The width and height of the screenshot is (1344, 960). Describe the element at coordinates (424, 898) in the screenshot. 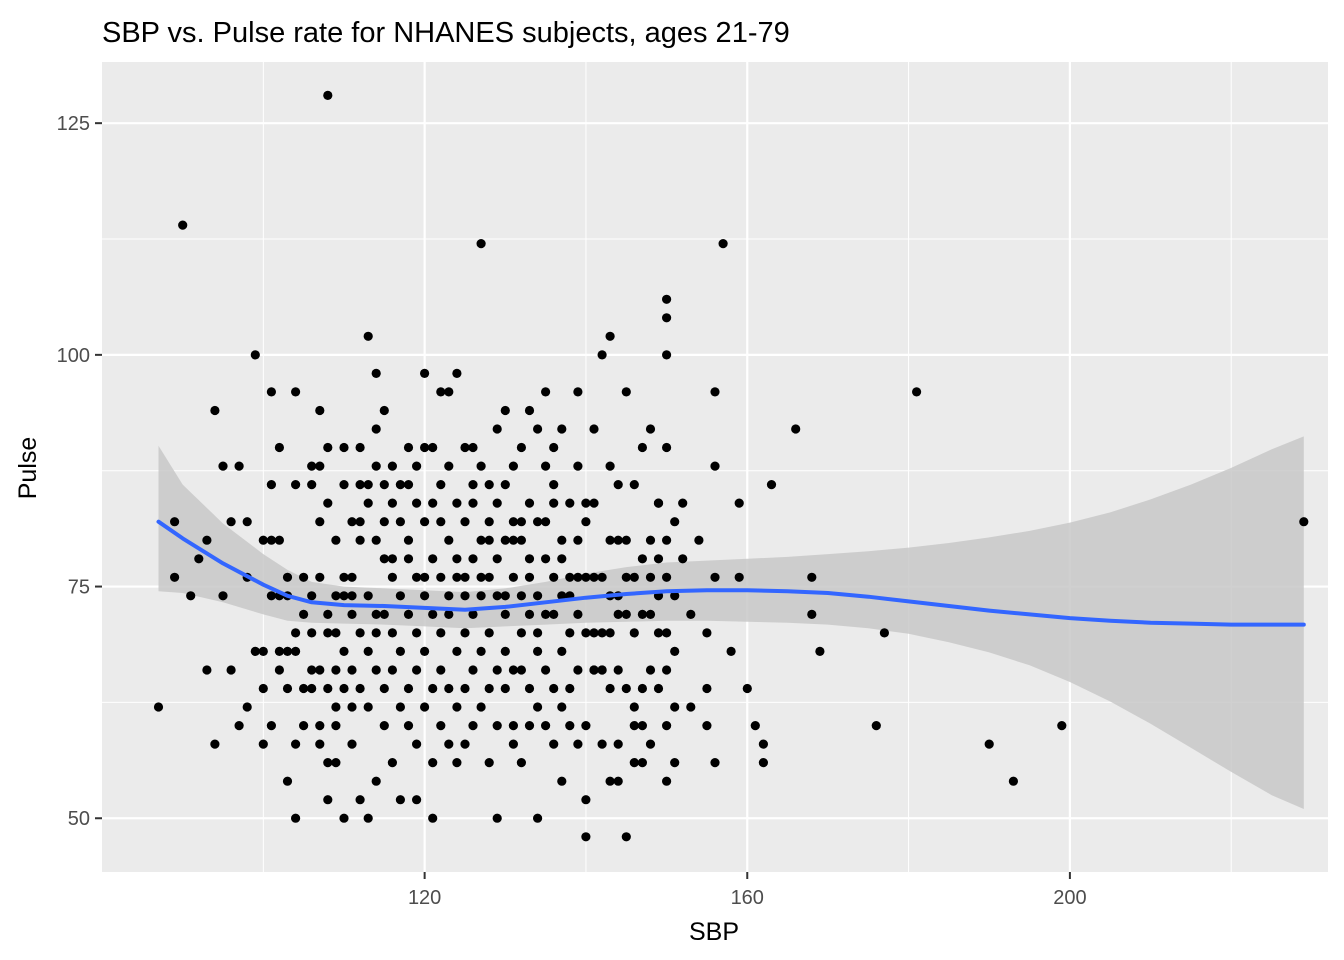

I see `x-tick-label: 120` at that location.